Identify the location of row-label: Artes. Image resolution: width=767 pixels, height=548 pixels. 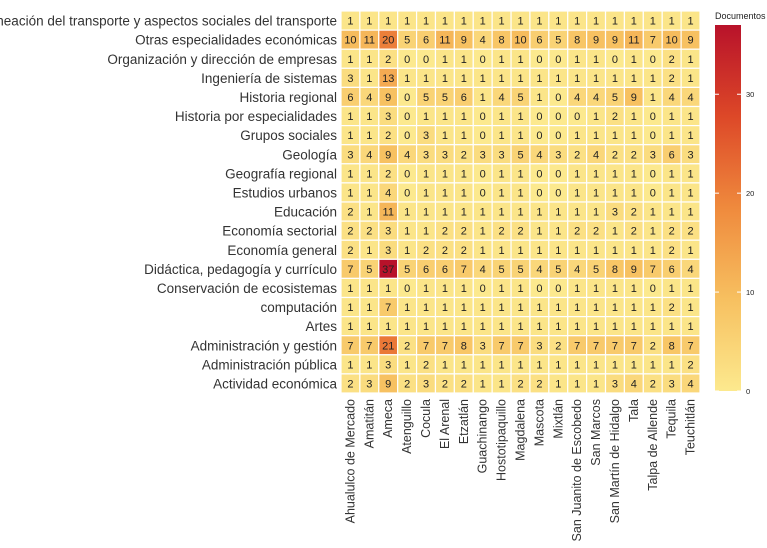
(321, 326).